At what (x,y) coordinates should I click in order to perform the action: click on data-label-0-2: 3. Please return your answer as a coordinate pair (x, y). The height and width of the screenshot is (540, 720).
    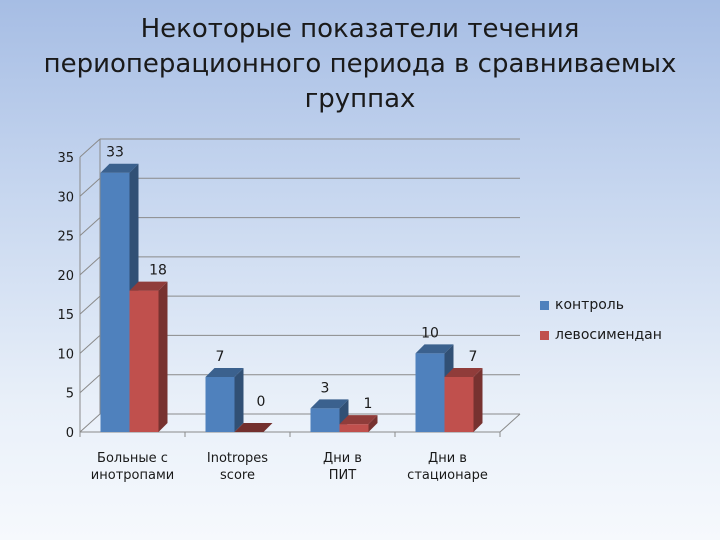
    Looking at the image, I should click on (325, 388).